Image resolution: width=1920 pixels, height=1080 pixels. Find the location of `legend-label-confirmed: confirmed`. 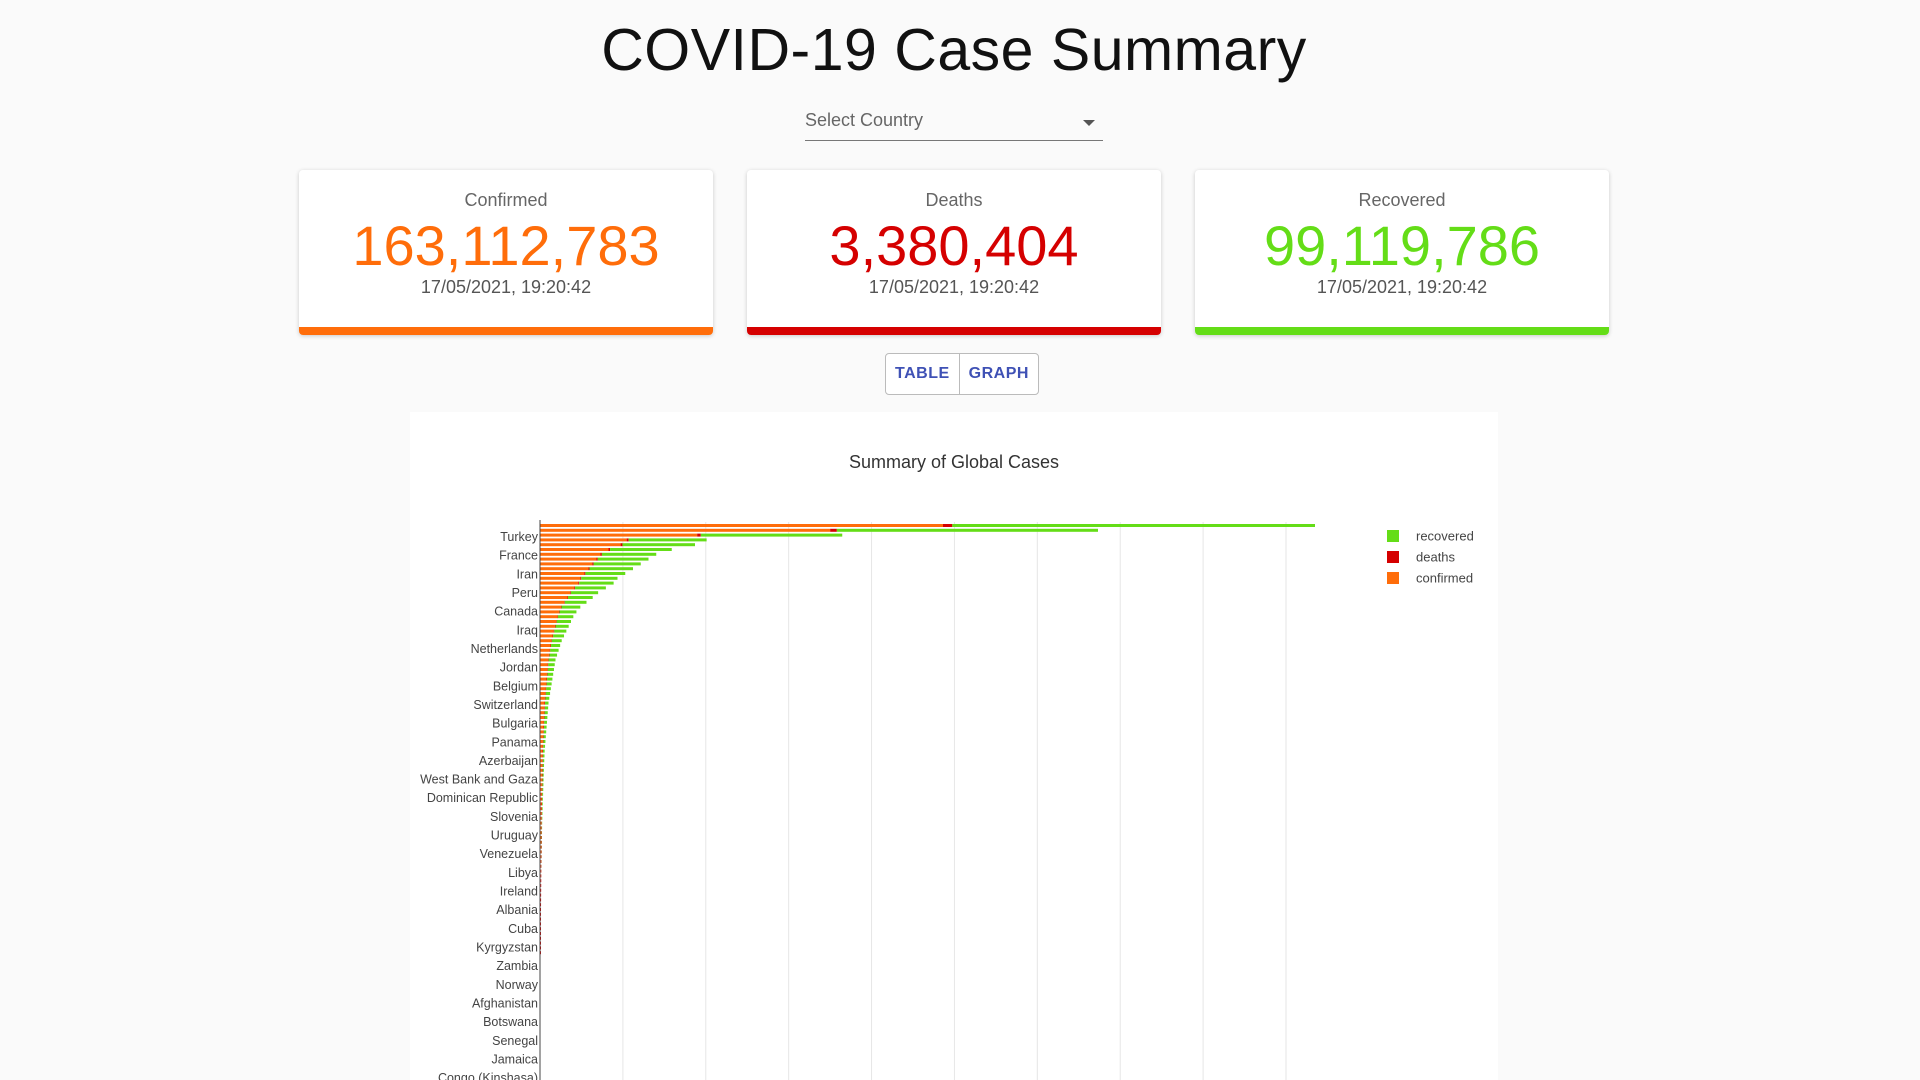

legend-label-confirmed: confirmed is located at coordinates (1444, 578).